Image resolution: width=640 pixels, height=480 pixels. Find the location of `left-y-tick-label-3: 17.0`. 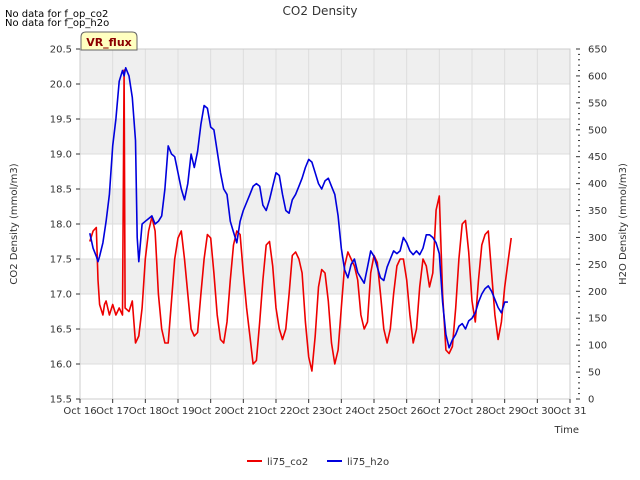

left-y-tick-label-3: 17.0 is located at coordinates (61, 295).